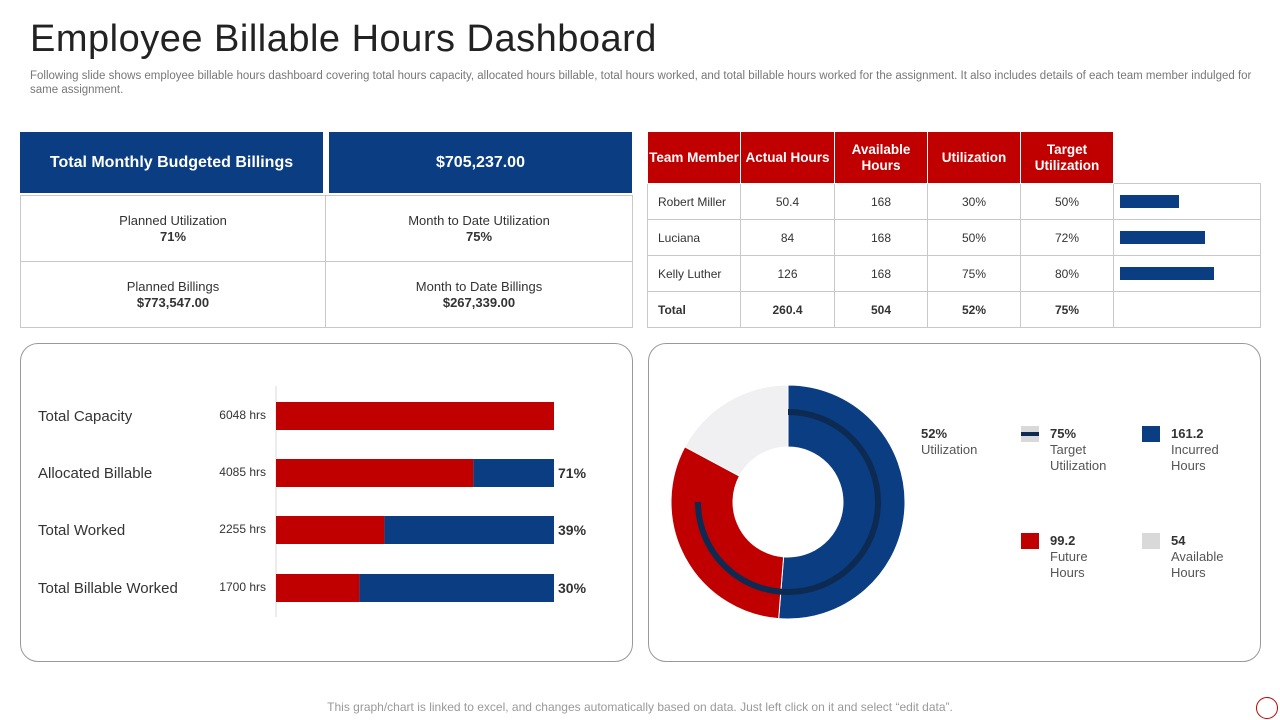 This screenshot has height=720, width=1280. Describe the element at coordinates (242, 415) in the screenshot. I see `bar-hours-label: 6048 hrs` at that location.